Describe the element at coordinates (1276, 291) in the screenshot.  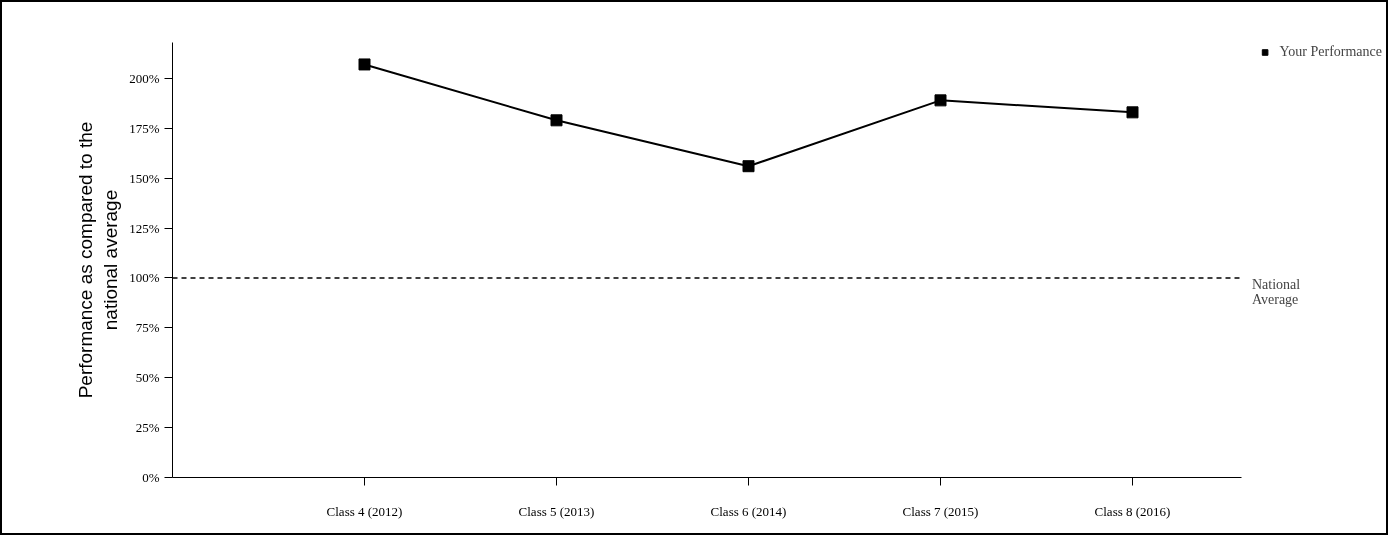
I see `ref-line-label: National Average` at that location.